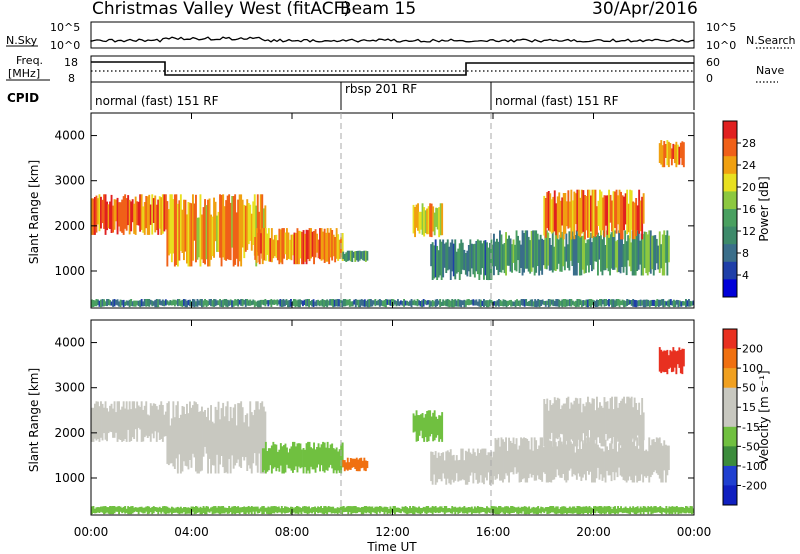 Image resolution: width=800 pixels, height=554 pixels. What do you see at coordinates (191, 532) in the screenshot?
I see `xtick-label-1: 04:00` at bounding box center [191, 532].